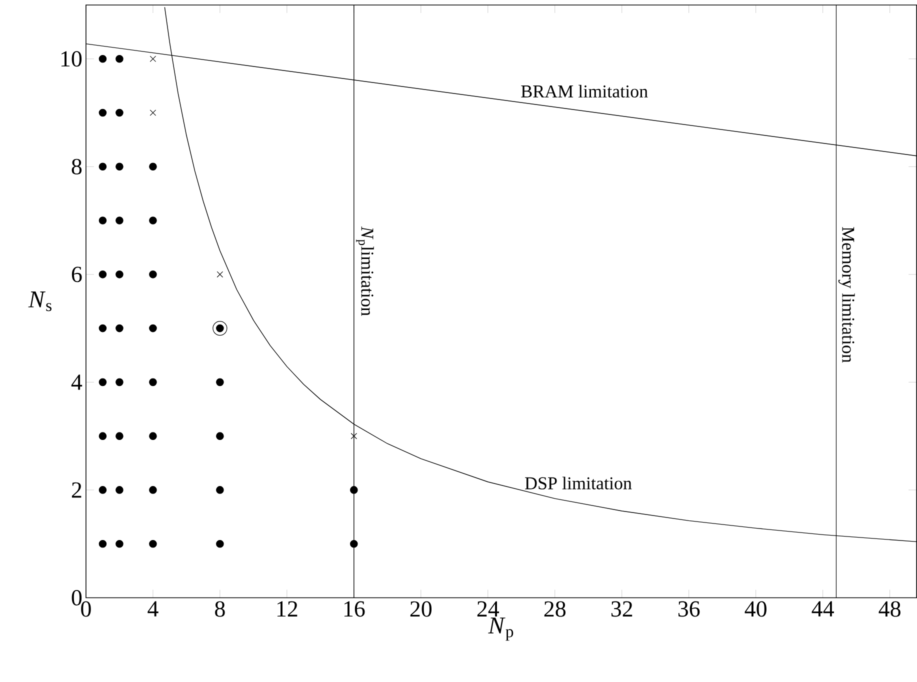  Describe the element at coordinates (846, 295) in the screenshot. I see `ref-line-label: Memory limitation` at that location.